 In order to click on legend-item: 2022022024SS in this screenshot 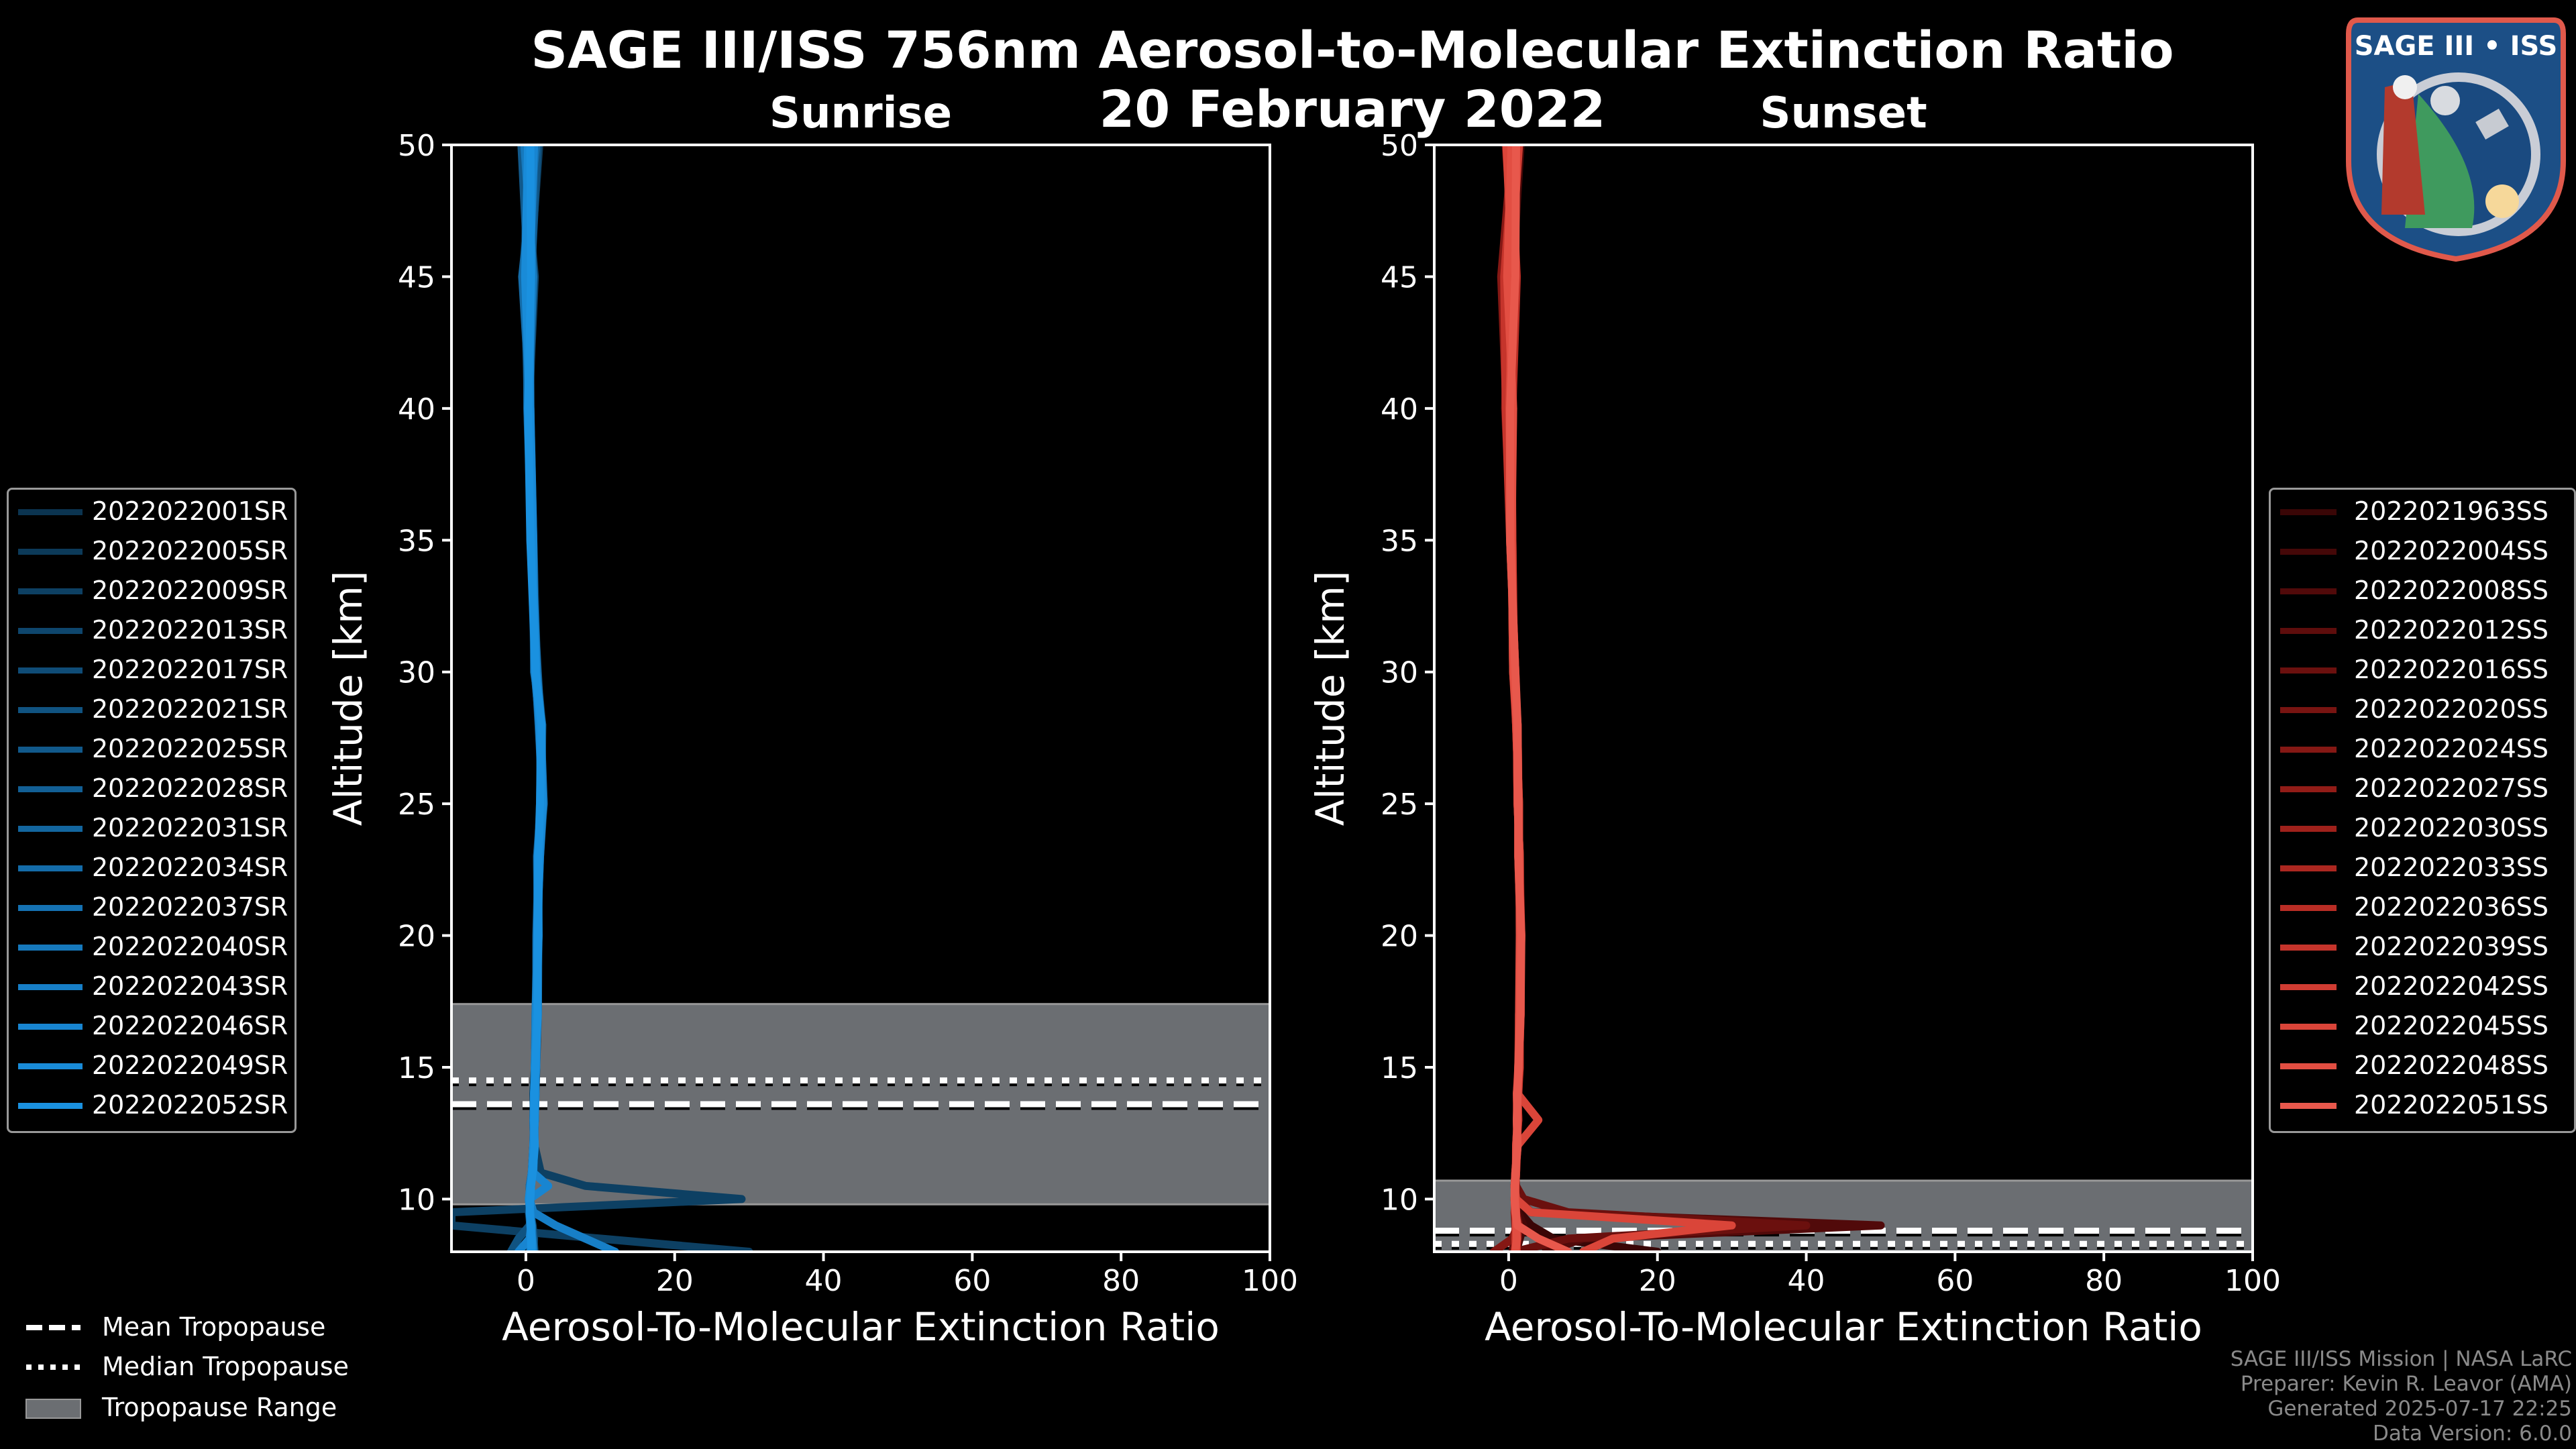, I will do `click(2422, 749)`.